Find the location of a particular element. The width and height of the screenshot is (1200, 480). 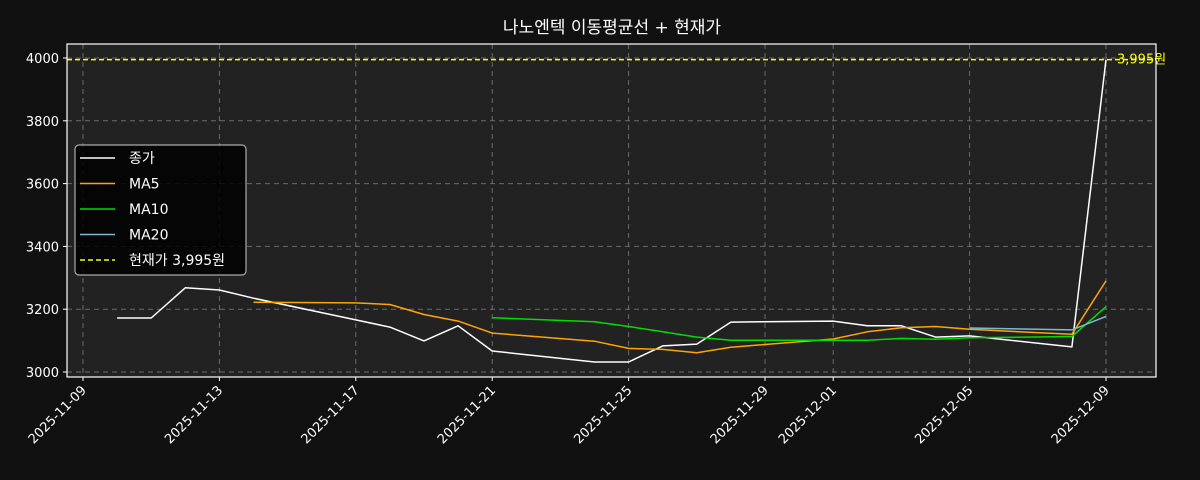

y-tick-label: 3800 is located at coordinates (42, 122).